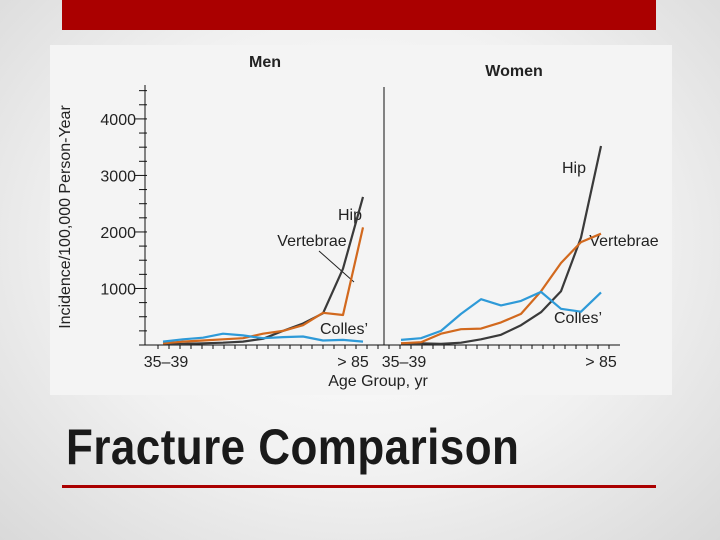  I want to click on women-colles-line, so click(501, 315).